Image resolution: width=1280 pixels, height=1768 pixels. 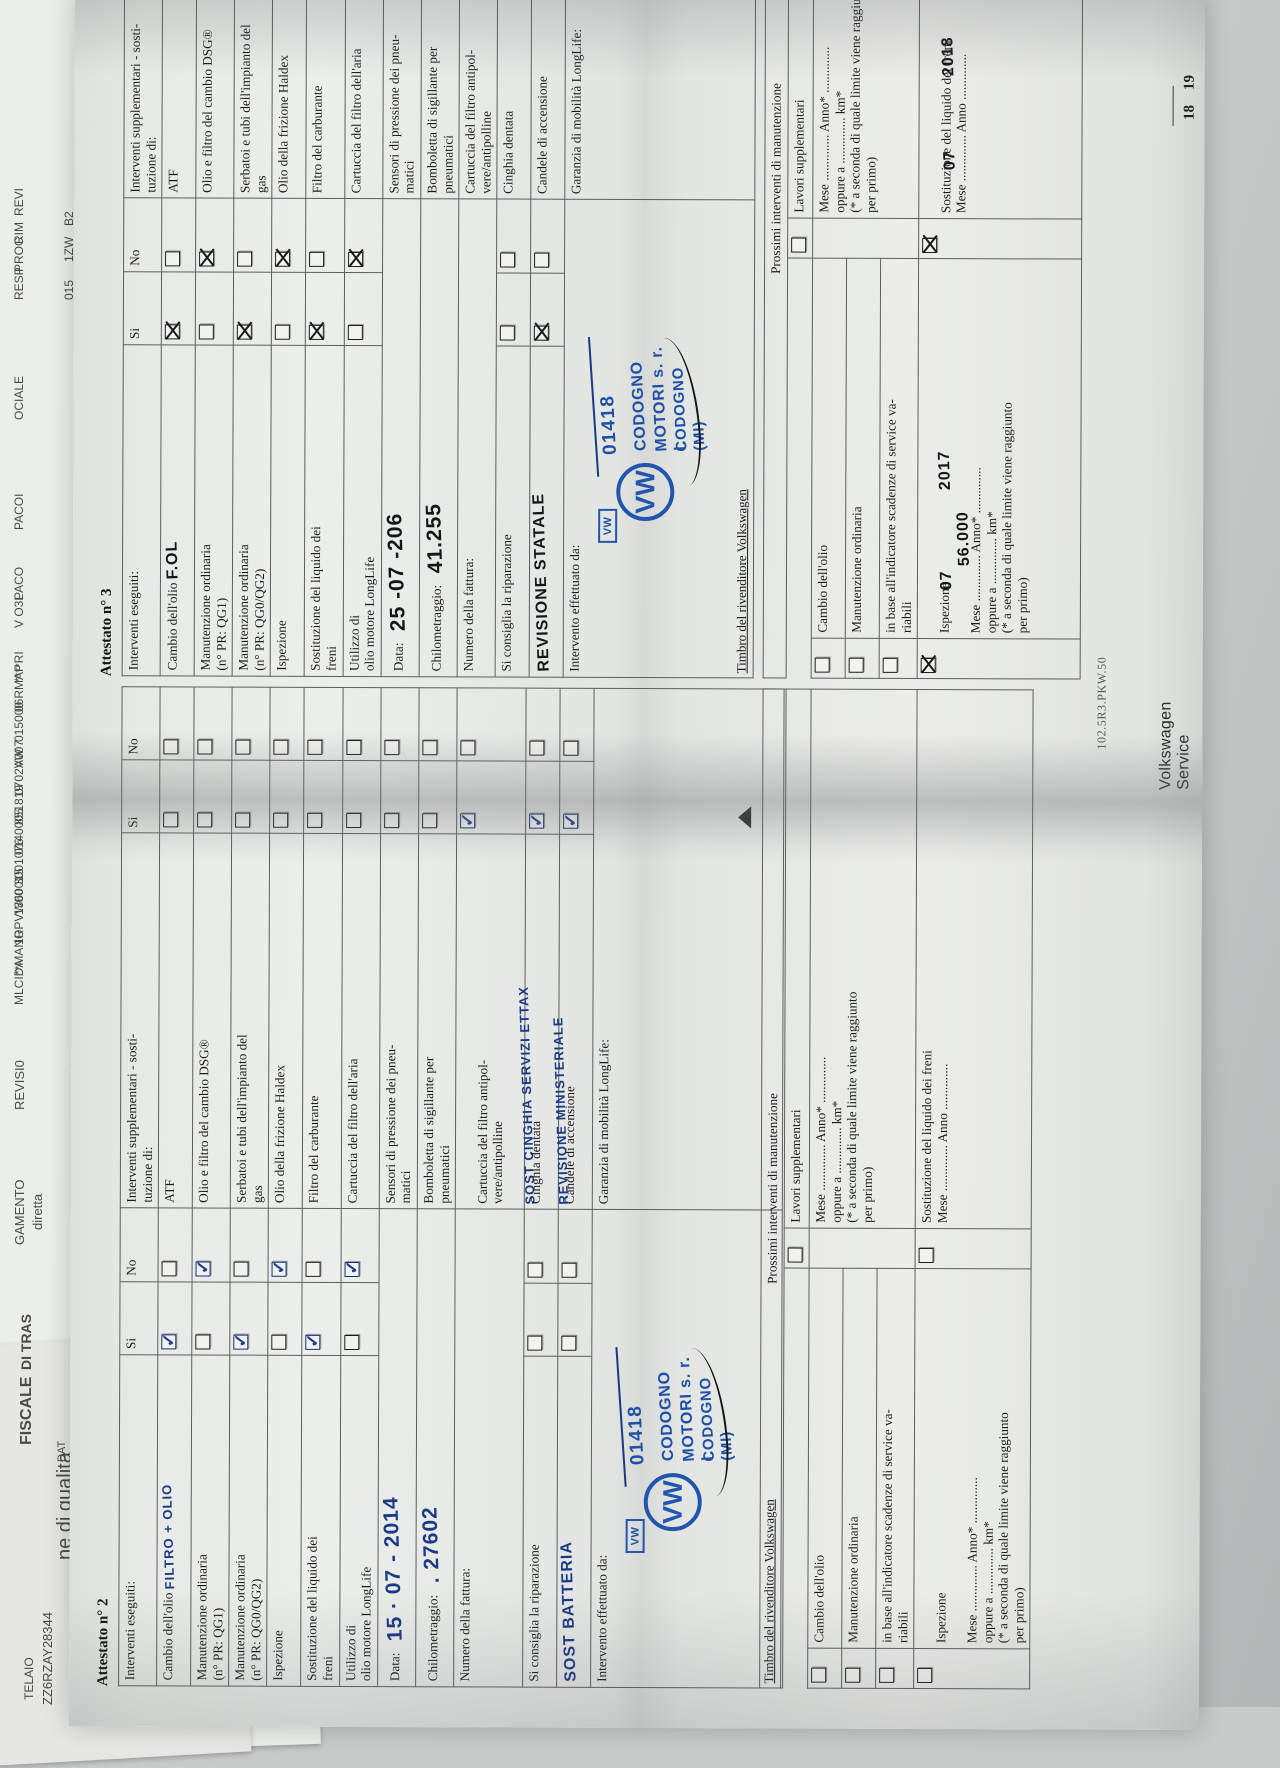 I want to click on row-chilometraggio-2: Chilometraggio: . 27602, so click(x=435, y=1448).